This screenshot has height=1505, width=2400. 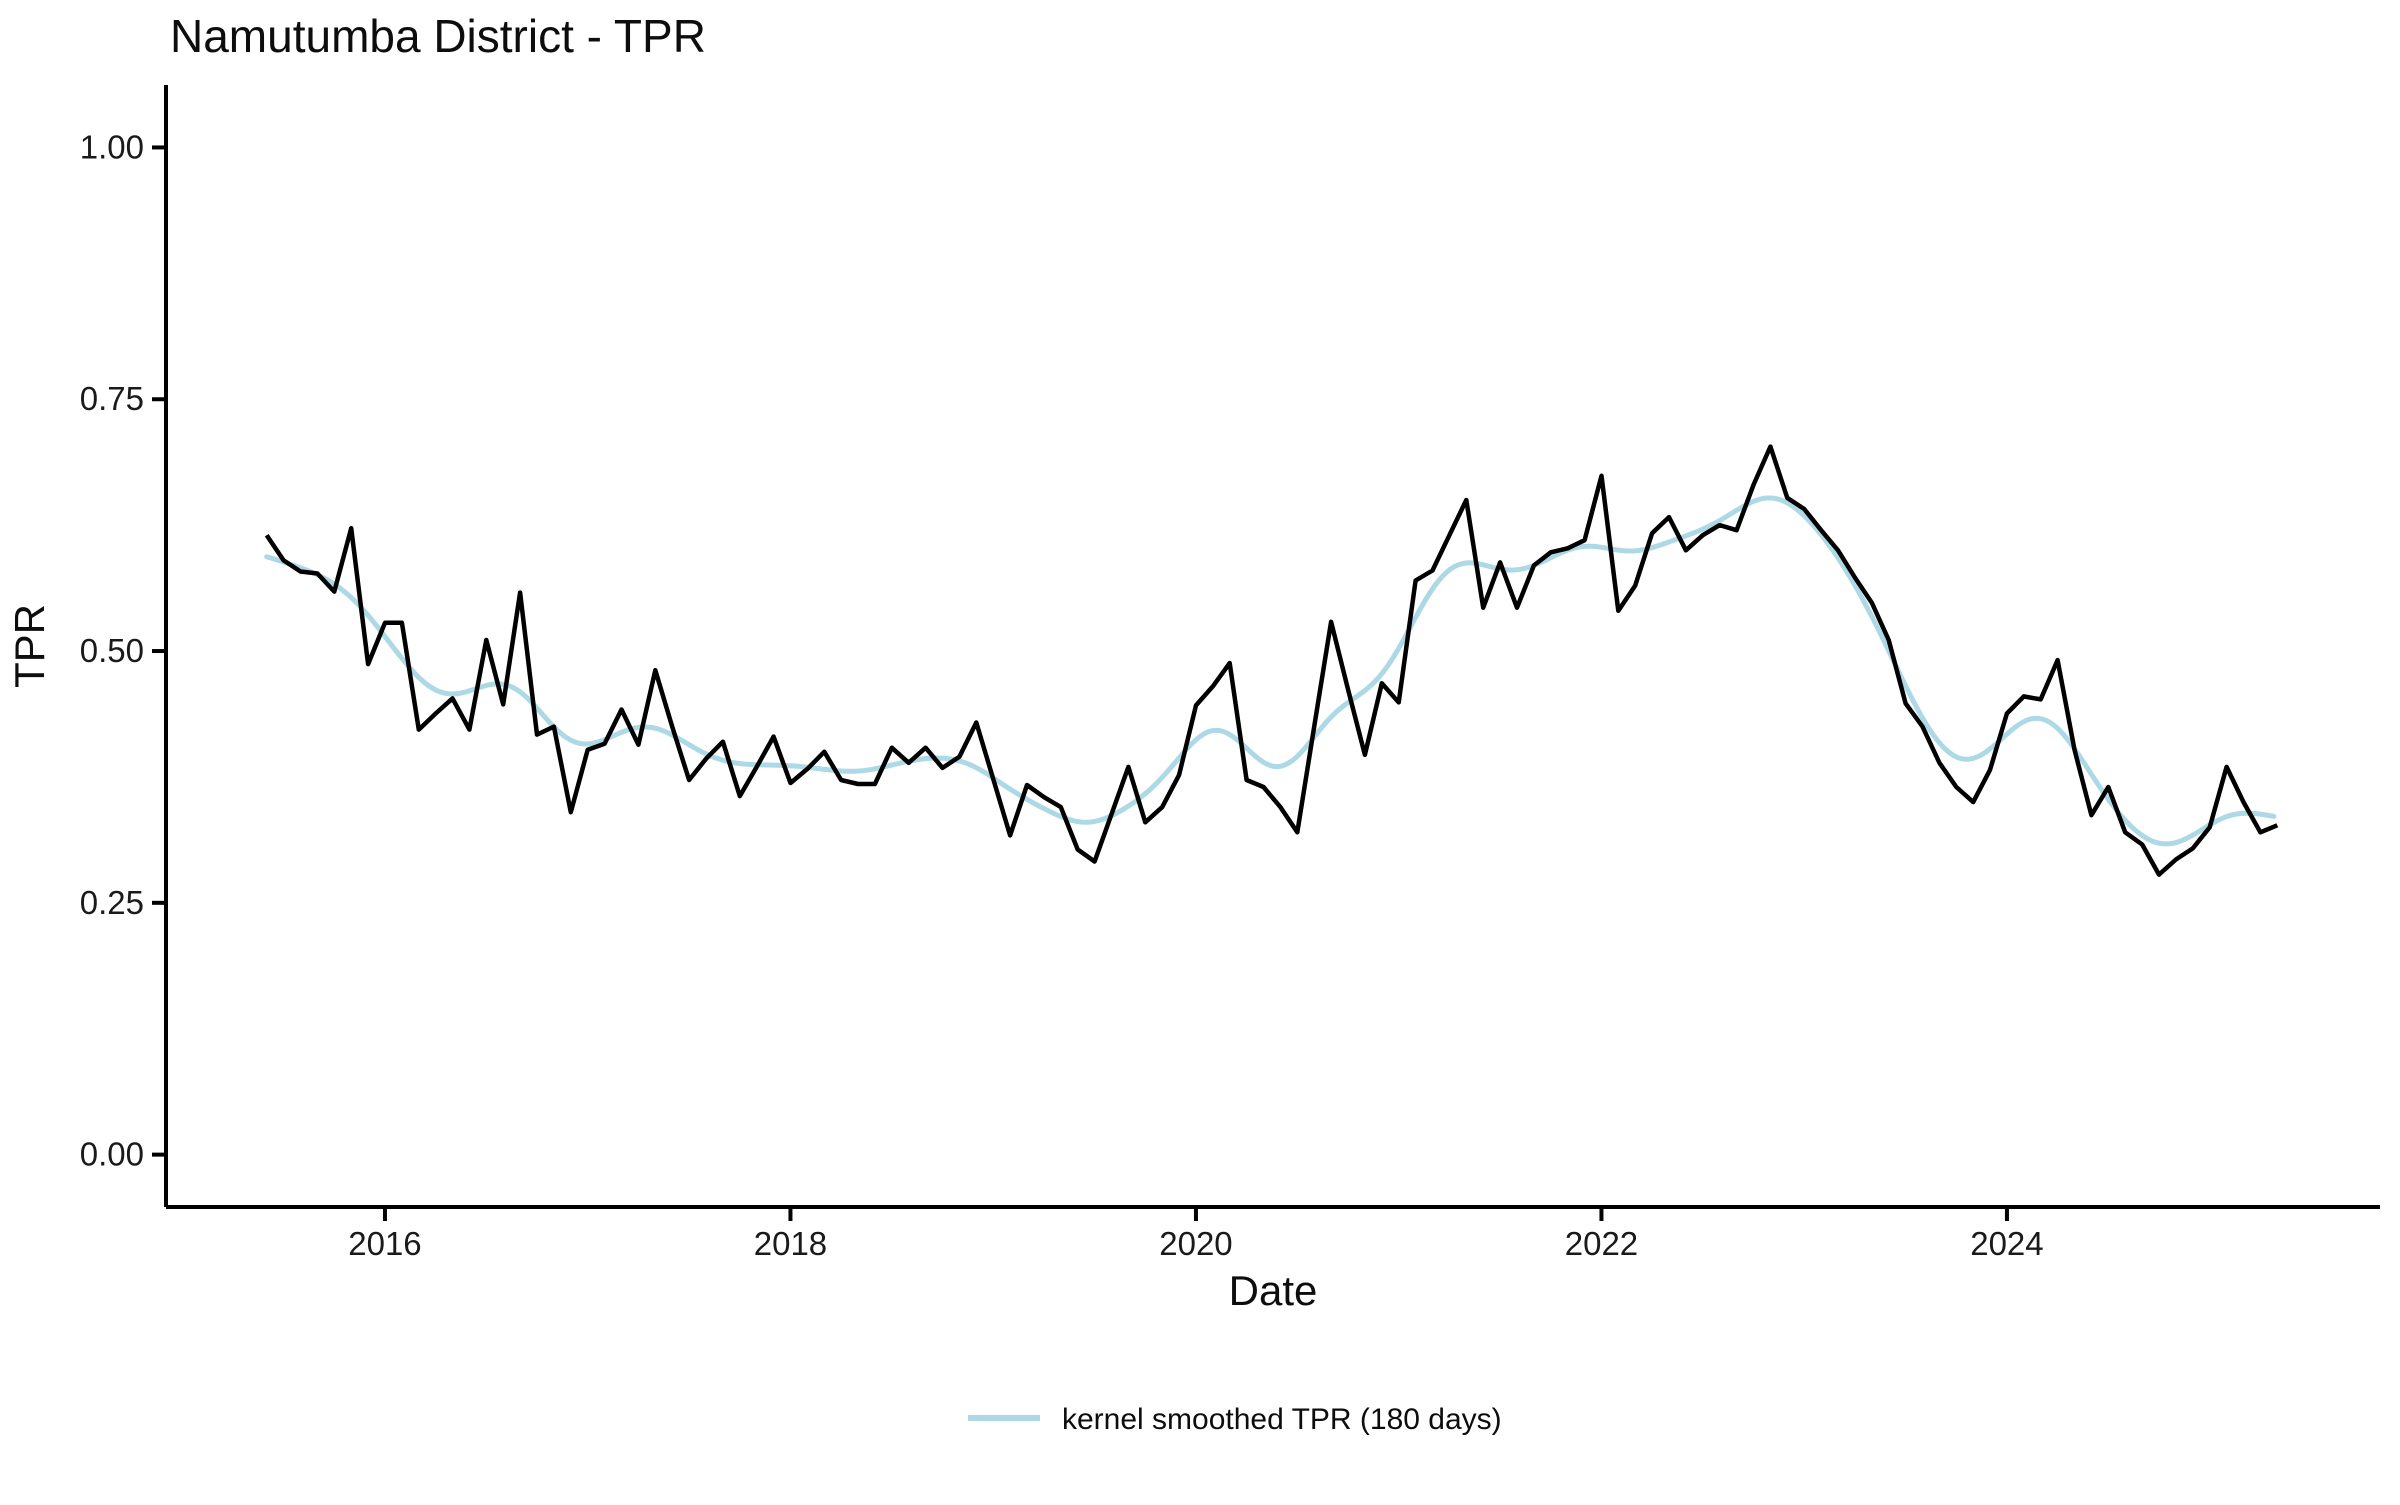 I want to click on x-tick-label: 2018, so click(x=790, y=1243).